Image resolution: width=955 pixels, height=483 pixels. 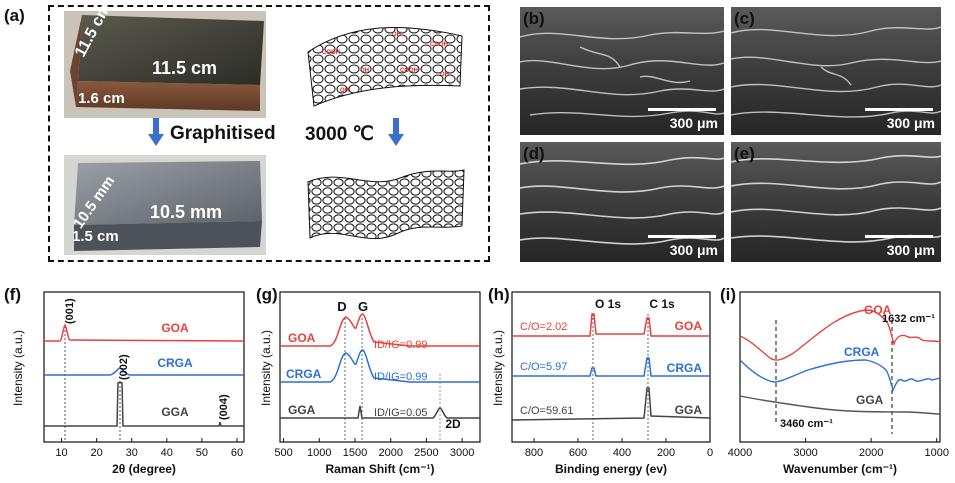 I want to click on sem-image-c: (c) 300 μm, so click(x=836, y=71).